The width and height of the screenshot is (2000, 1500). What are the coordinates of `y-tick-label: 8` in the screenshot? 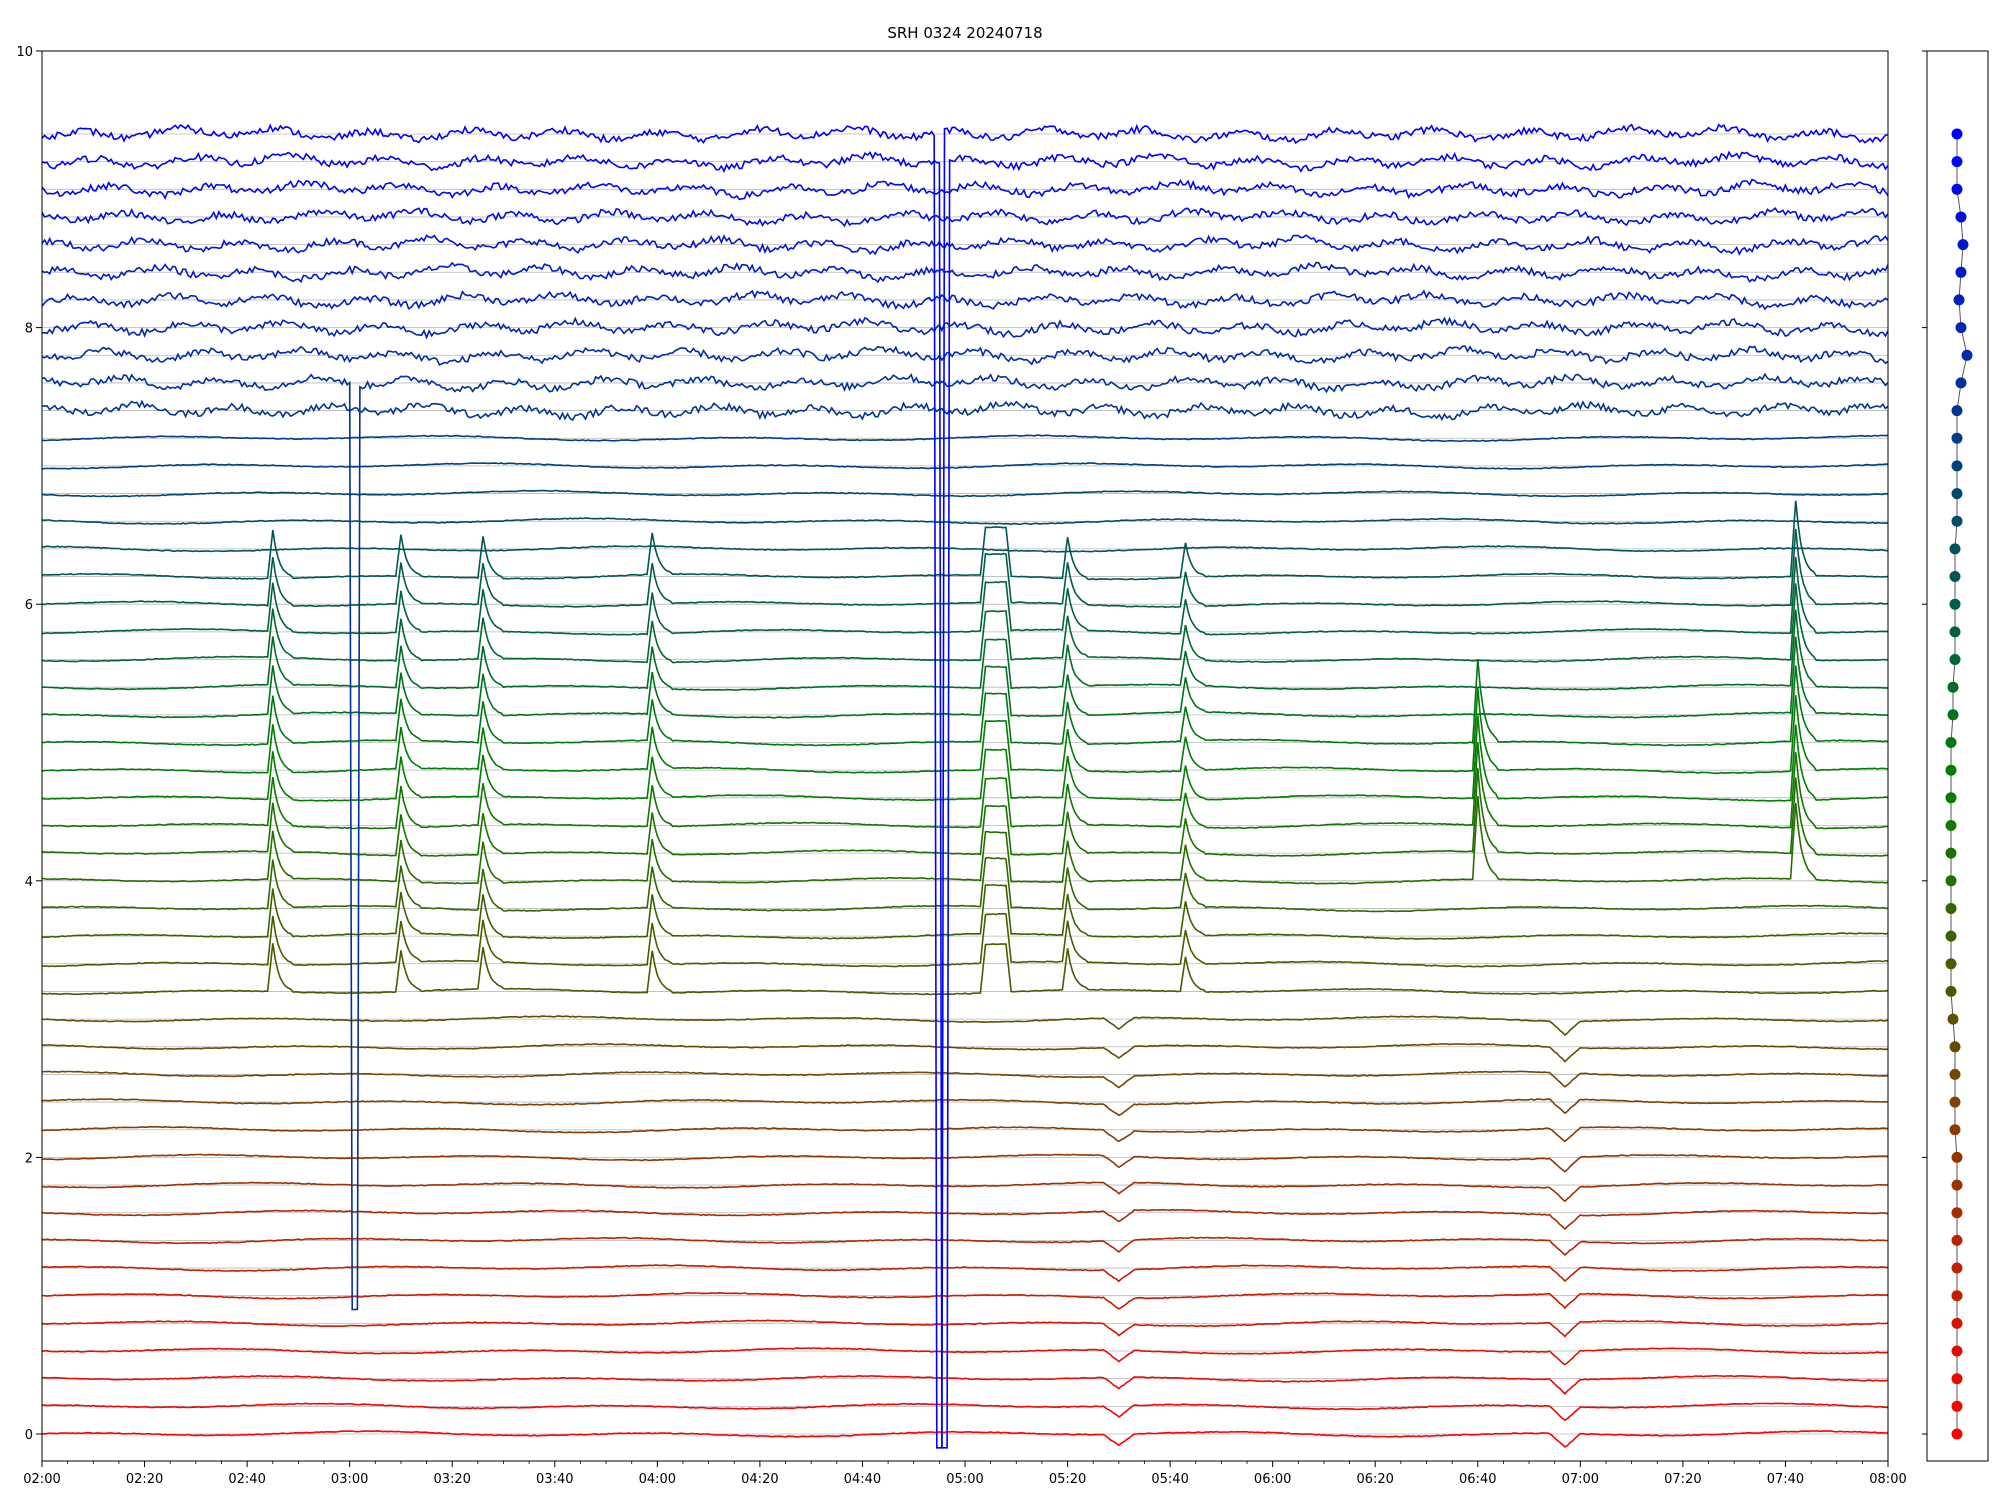 It's located at (29, 329).